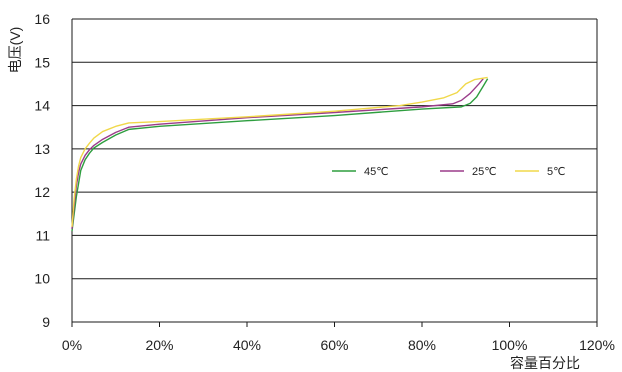  What do you see at coordinates (42, 62) in the screenshot?
I see `y-tick-label: 15` at bounding box center [42, 62].